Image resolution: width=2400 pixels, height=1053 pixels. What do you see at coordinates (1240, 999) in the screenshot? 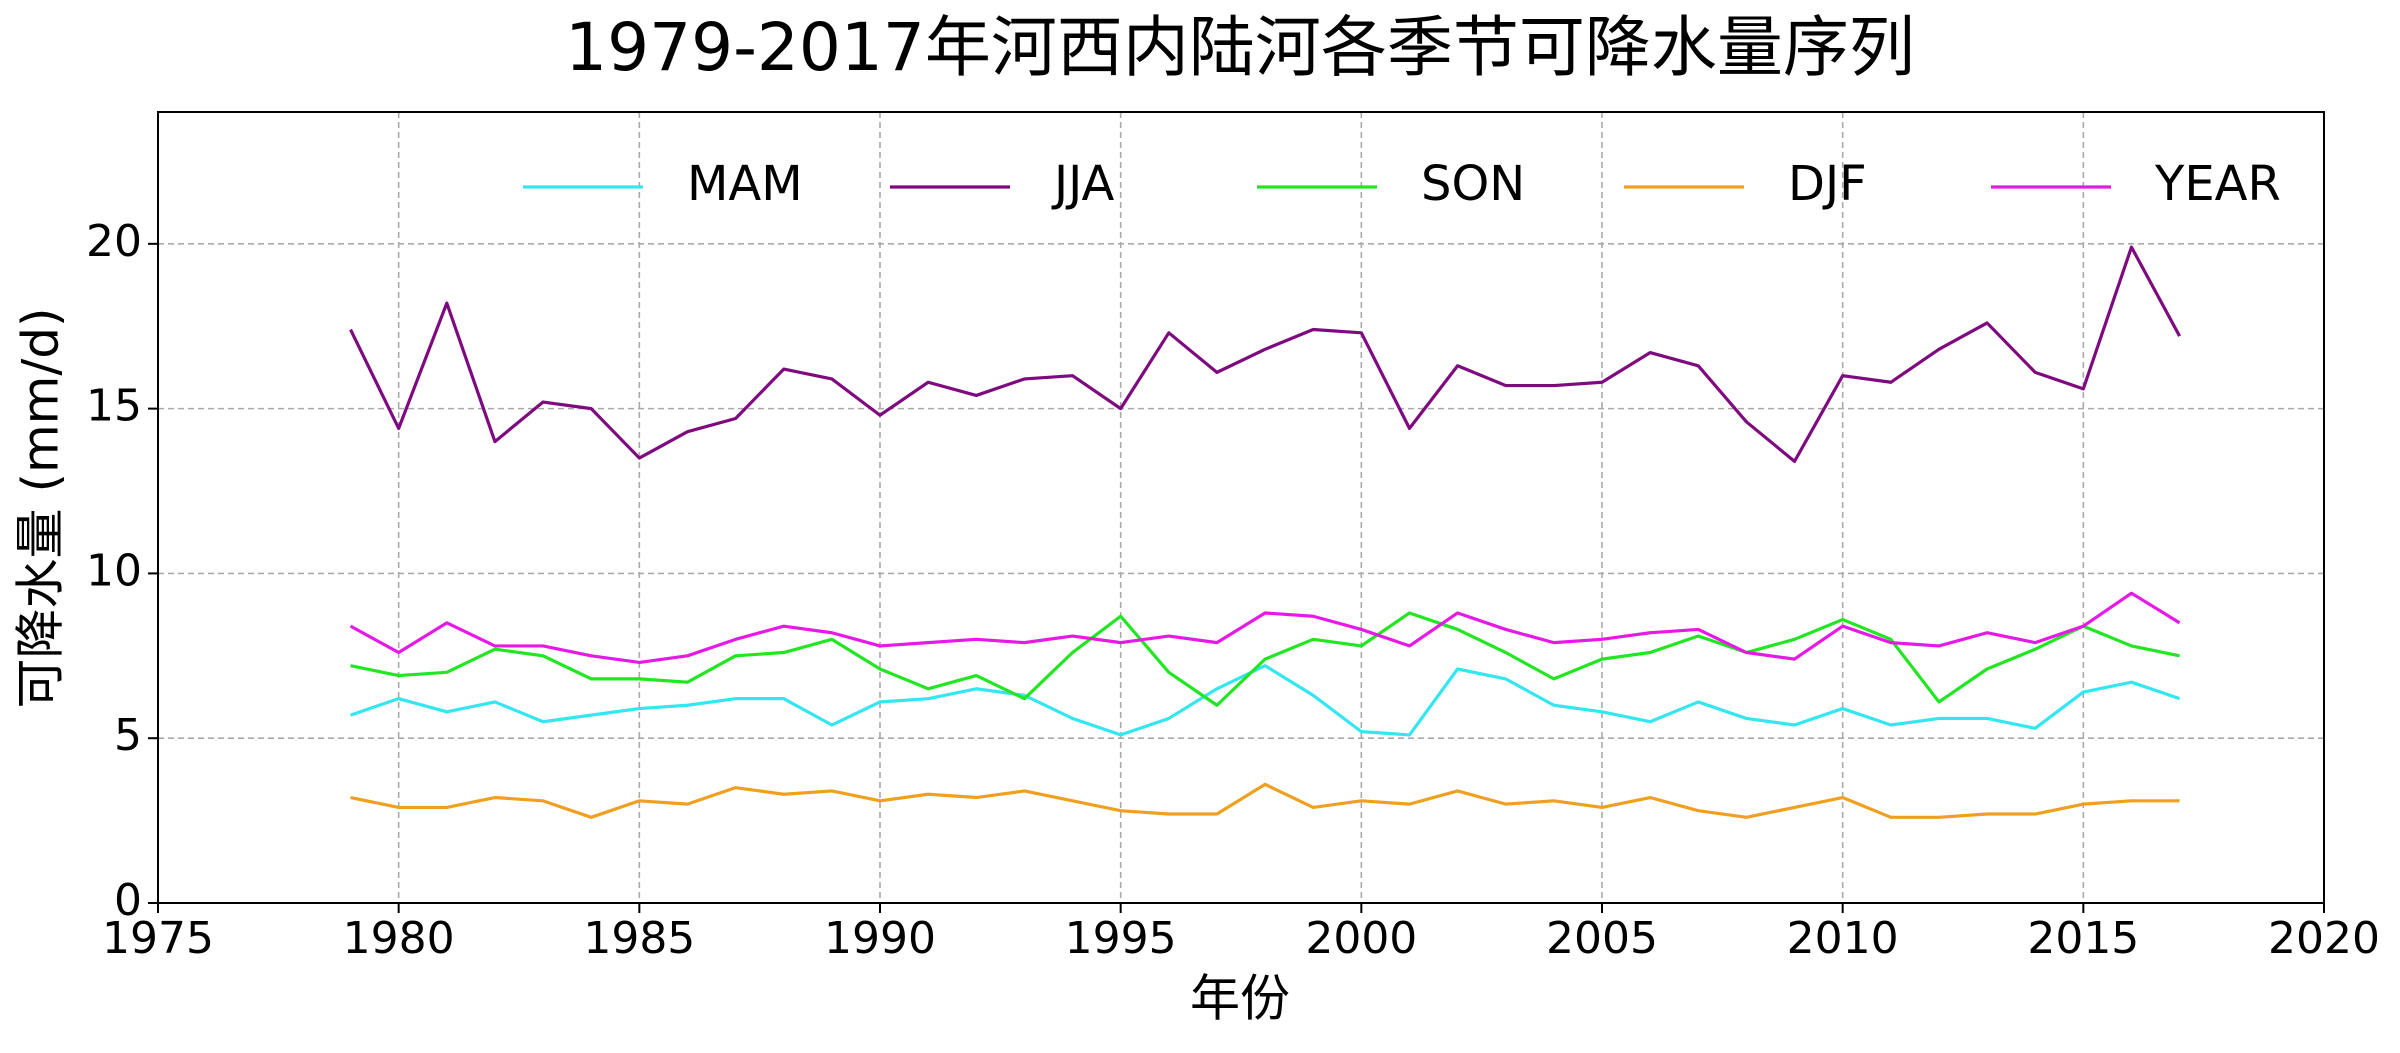
I see `x-axis-label: 年份` at bounding box center [1240, 999].